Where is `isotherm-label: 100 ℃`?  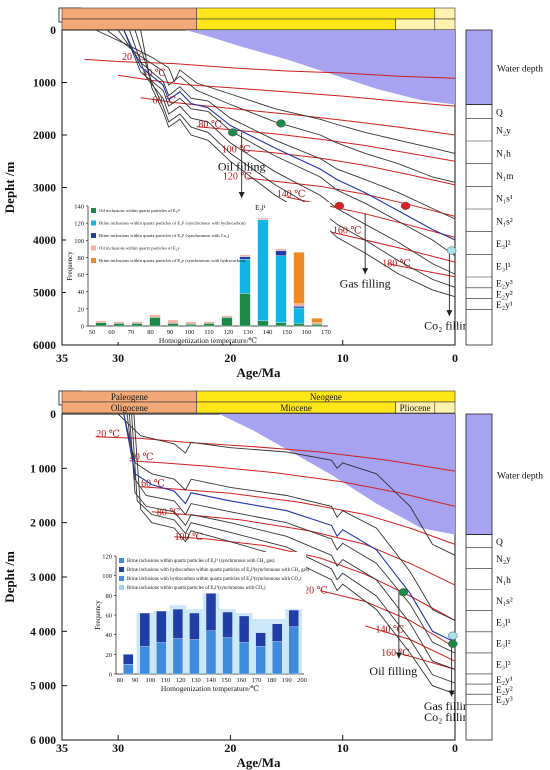 isotherm-label: 100 ℃ is located at coordinates (189, 537).